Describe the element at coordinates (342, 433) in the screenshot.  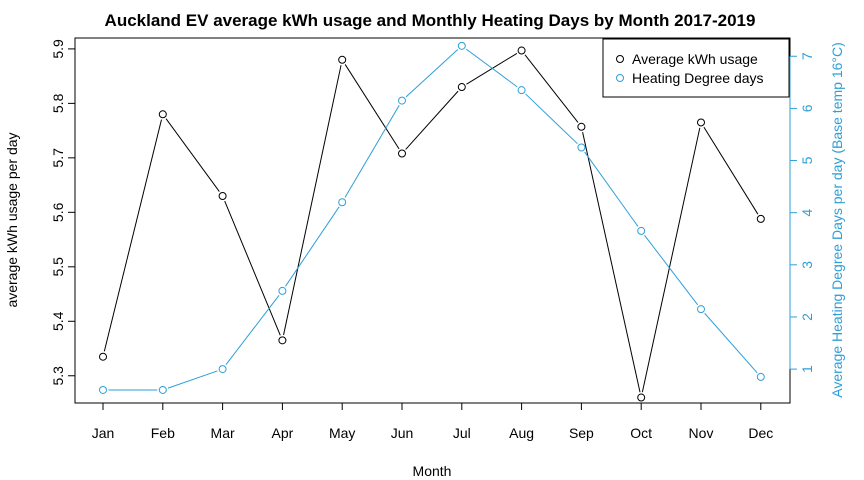
I see `x-tick-label: May` at that location.